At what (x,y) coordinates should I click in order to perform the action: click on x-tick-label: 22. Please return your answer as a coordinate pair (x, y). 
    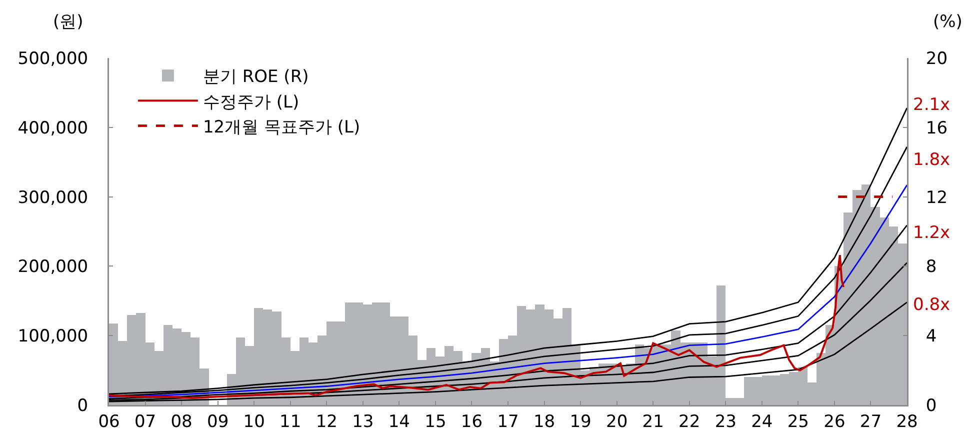
    Looking at the image, I should click on (689, 422).